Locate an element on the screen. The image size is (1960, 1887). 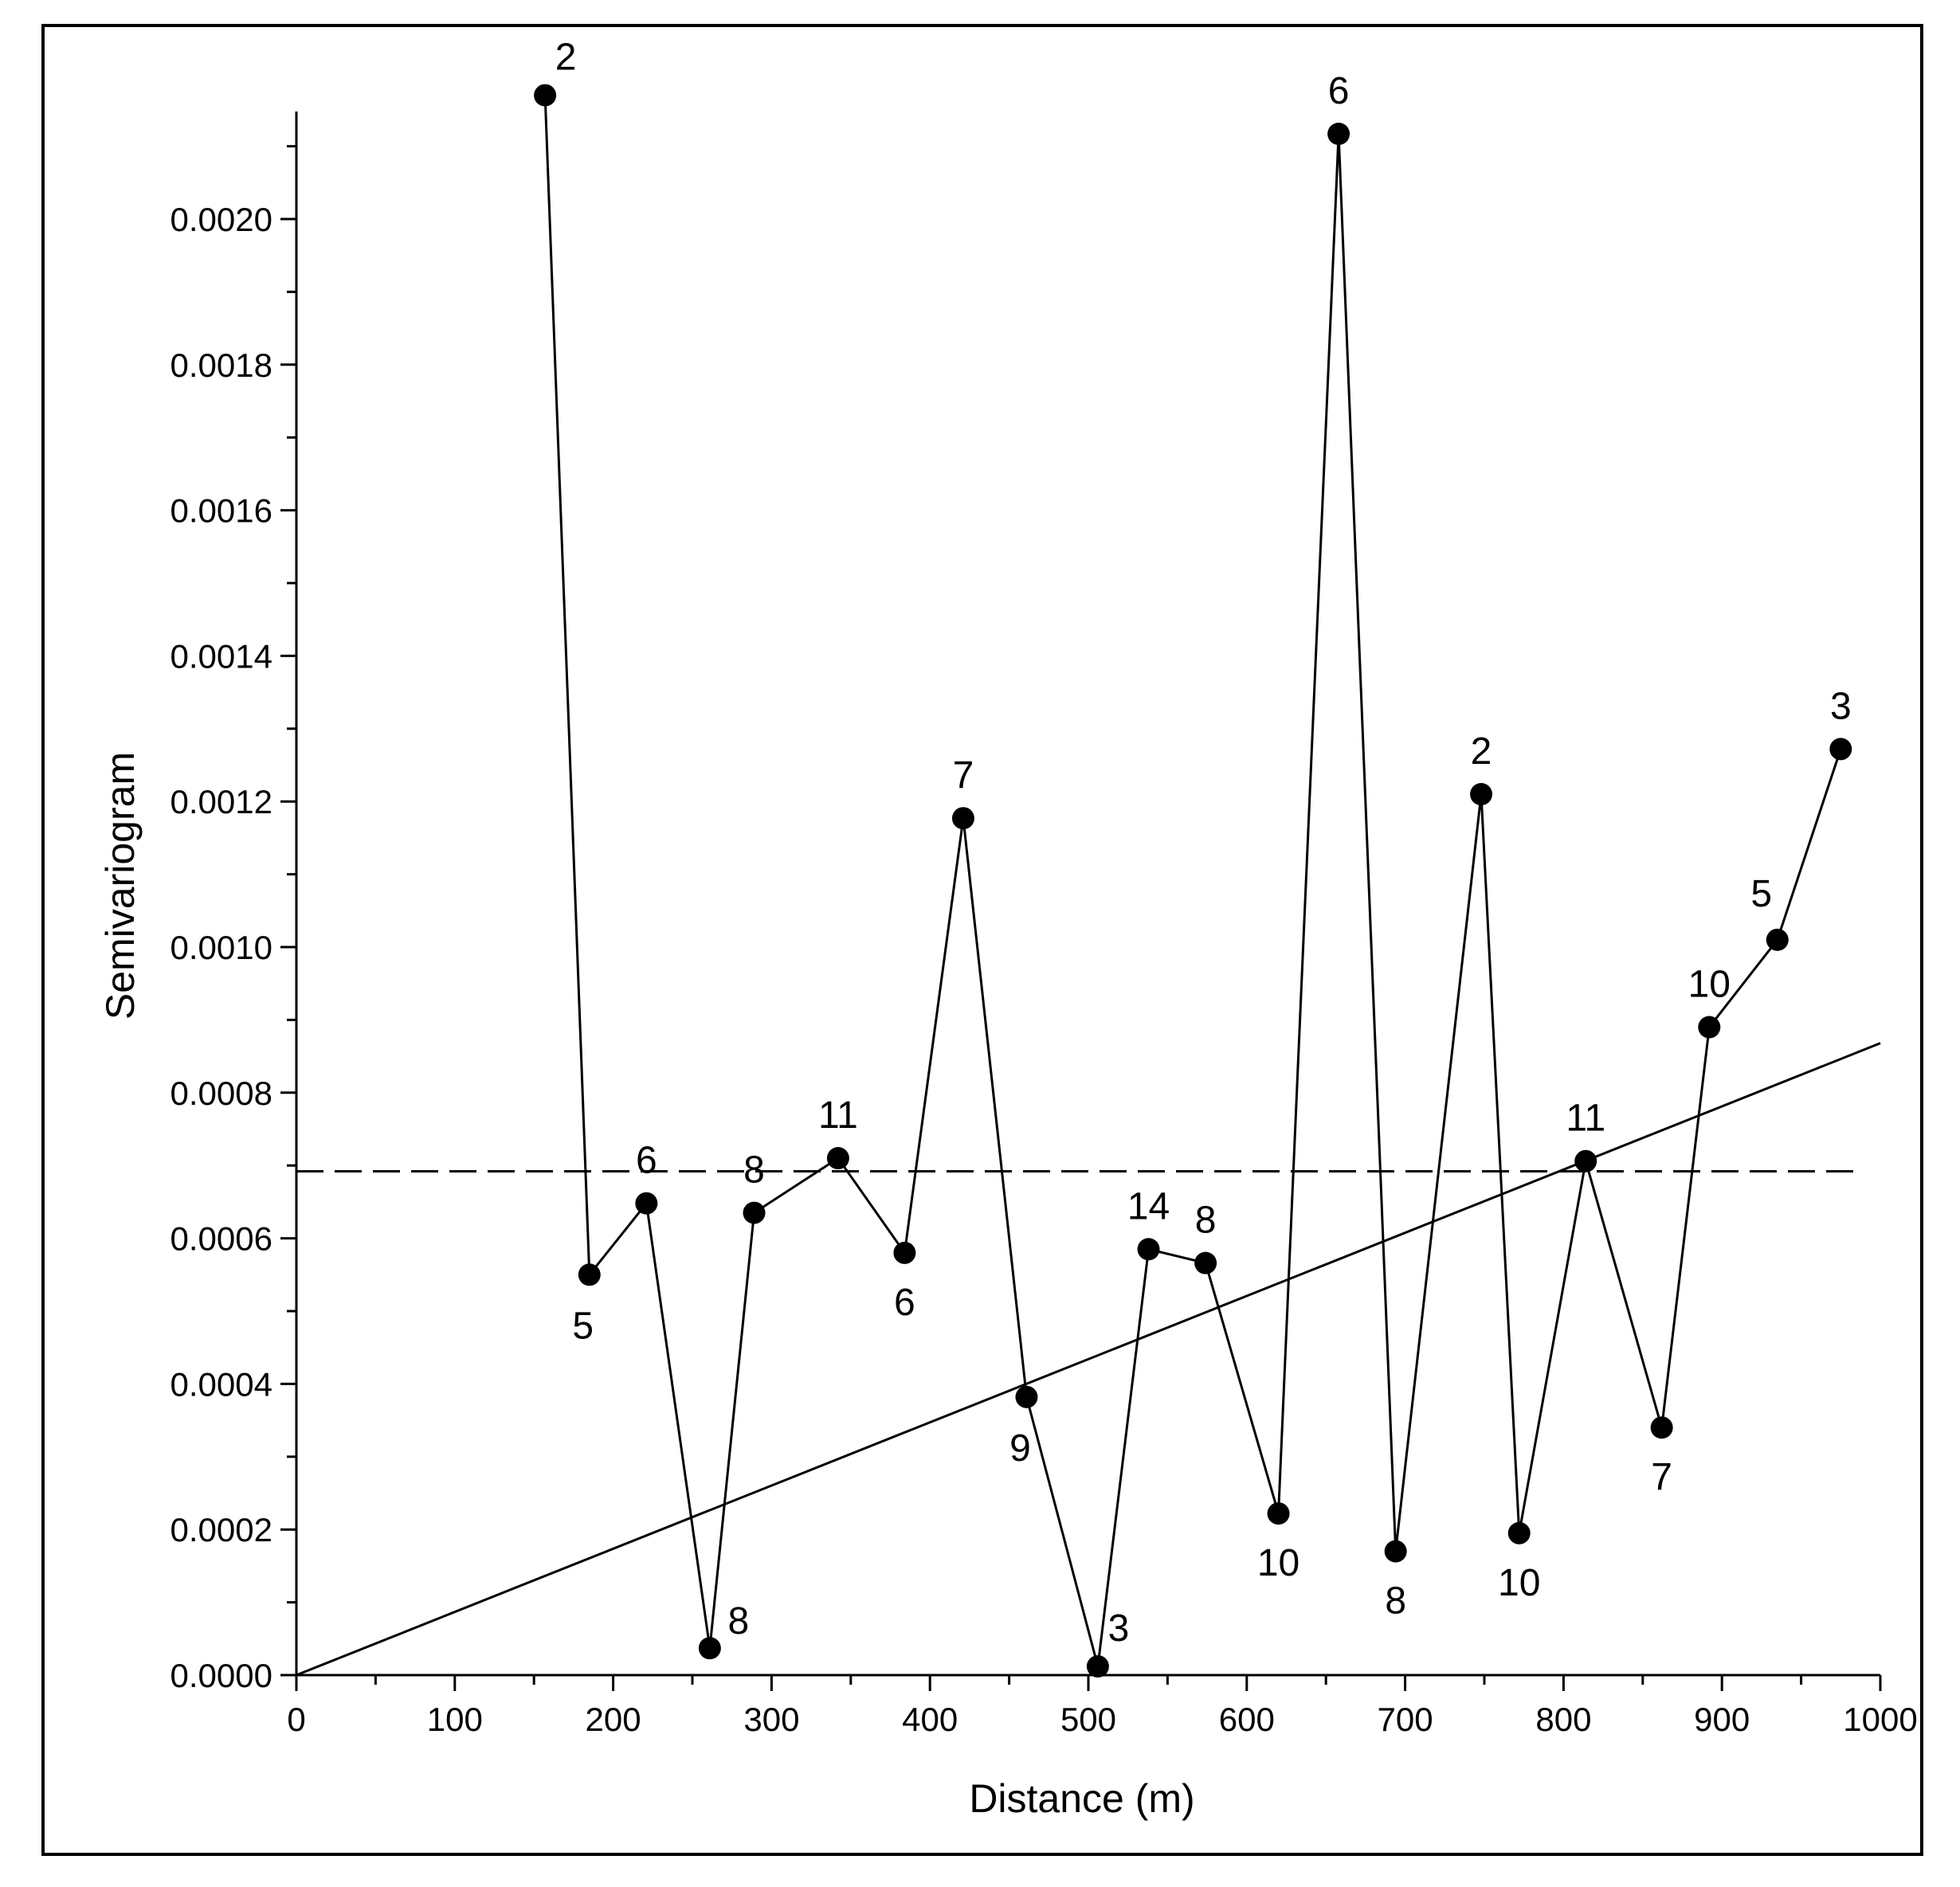
x-tick-label: 300 is located at coordinates (771, 1719).